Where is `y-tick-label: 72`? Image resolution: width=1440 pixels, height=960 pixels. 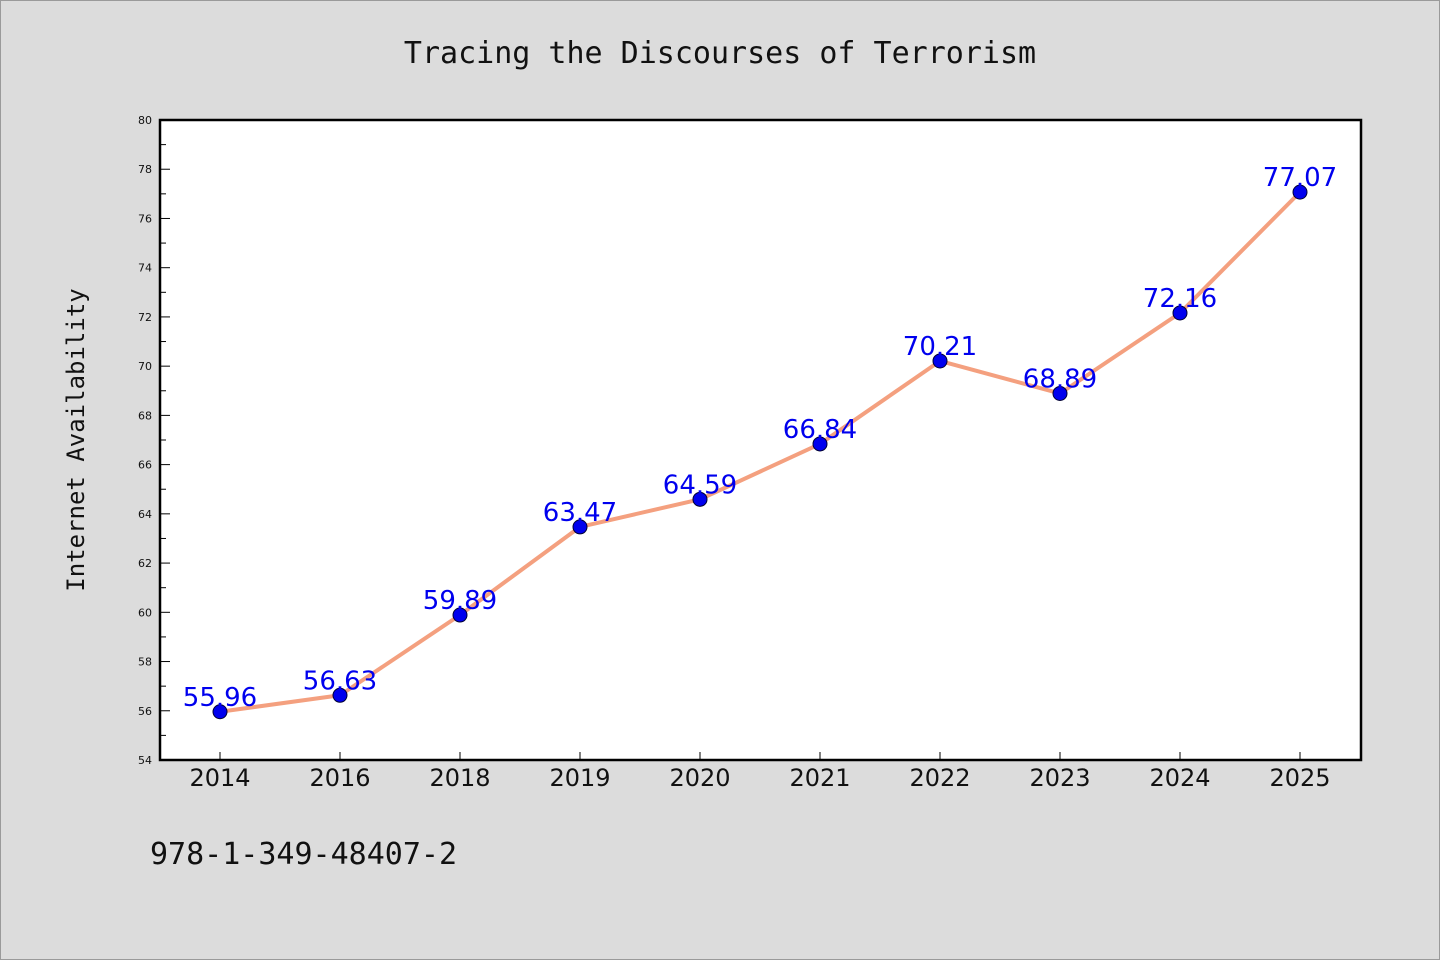
y-tick-label: 72 is located at coordinates (145, 317).